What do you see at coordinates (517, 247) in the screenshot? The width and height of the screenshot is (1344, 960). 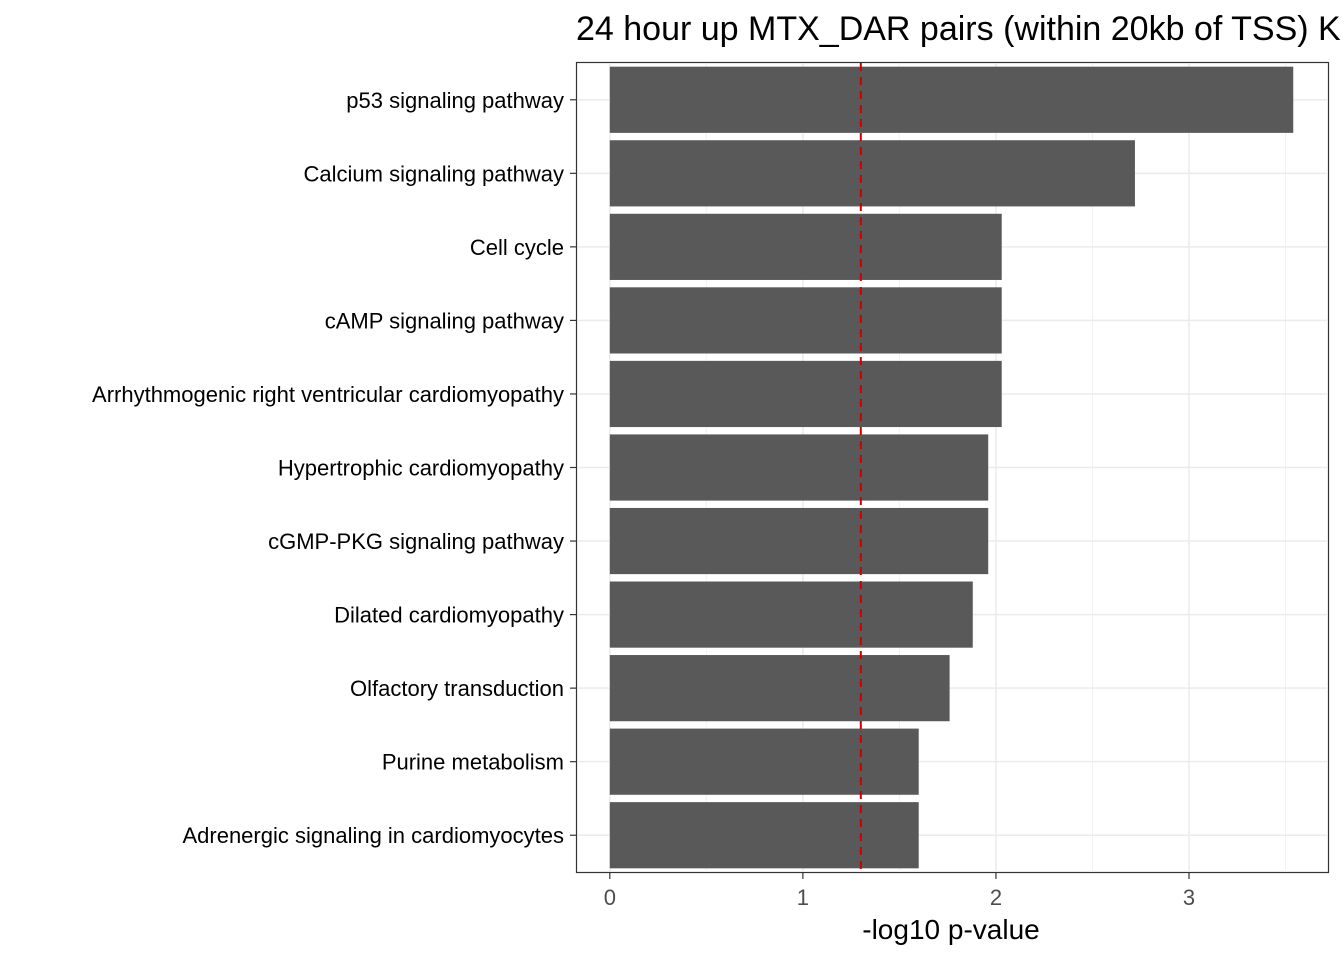 I see `y-tick-label: Cell cycle` at bounding box center [517, 247].